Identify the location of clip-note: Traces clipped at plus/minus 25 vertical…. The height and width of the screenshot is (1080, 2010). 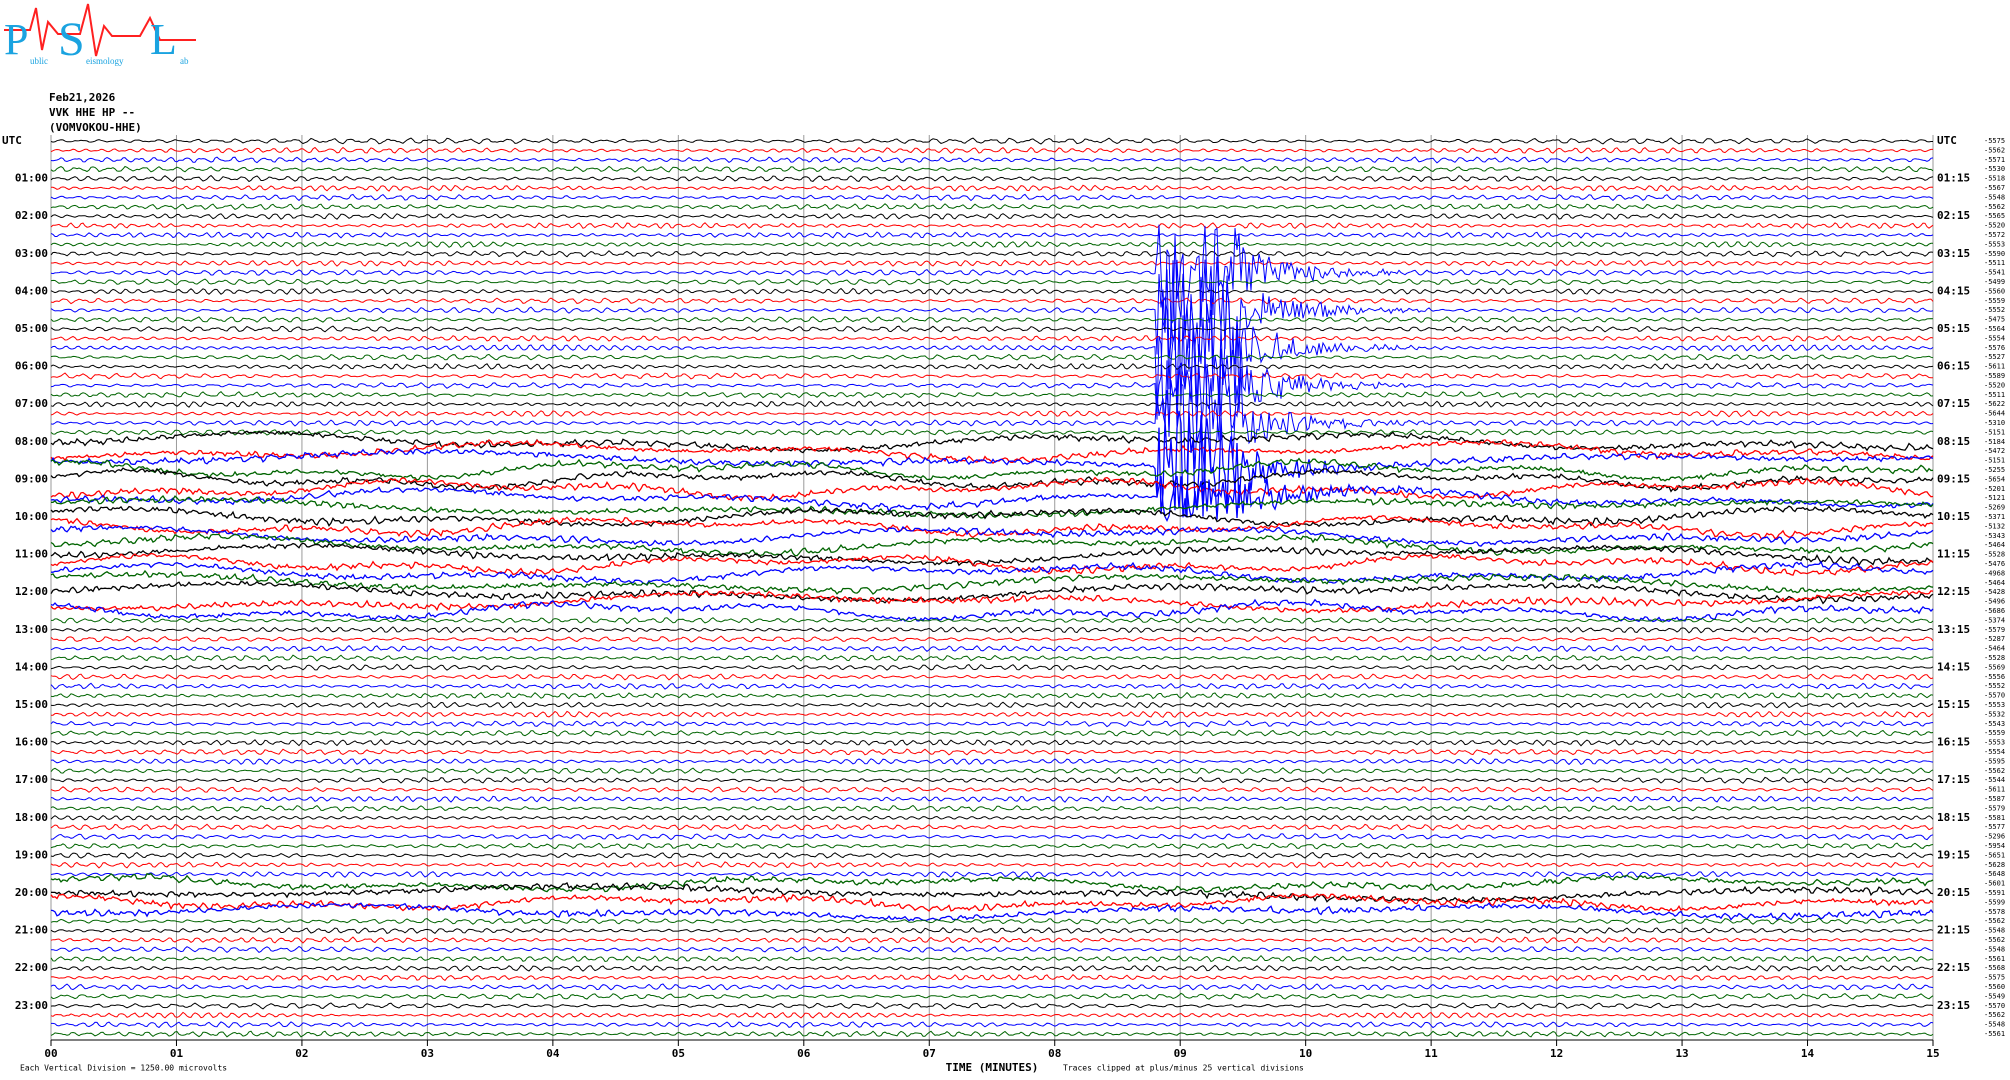
(1183, 1068).